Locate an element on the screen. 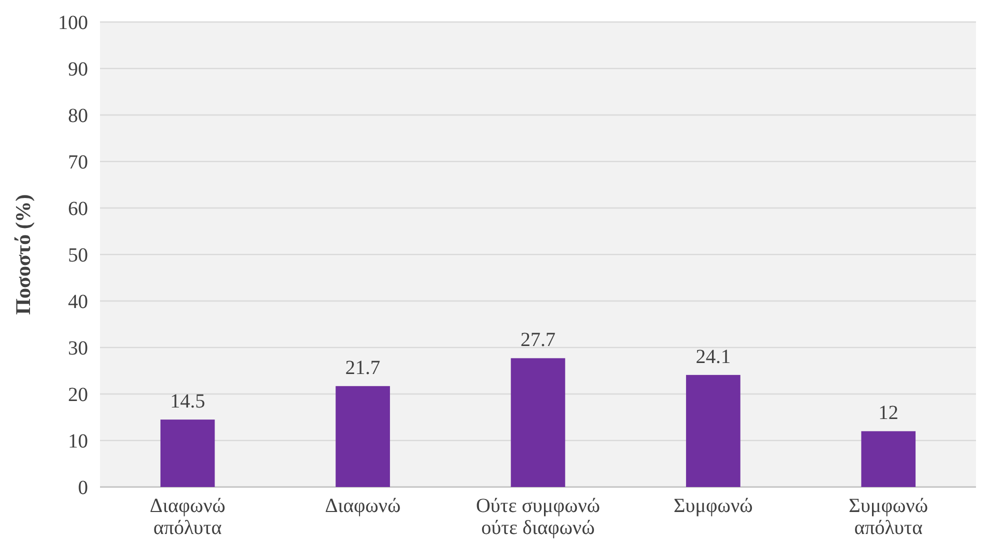  y-tick-label: 20 is located at coordinates (78, 395).